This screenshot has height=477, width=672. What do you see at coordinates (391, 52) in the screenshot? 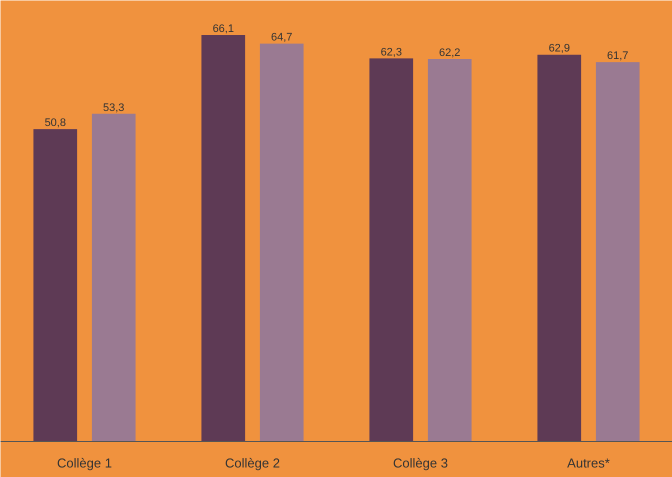
I see `data-label: 62,3` at bounding box center [391, 52].